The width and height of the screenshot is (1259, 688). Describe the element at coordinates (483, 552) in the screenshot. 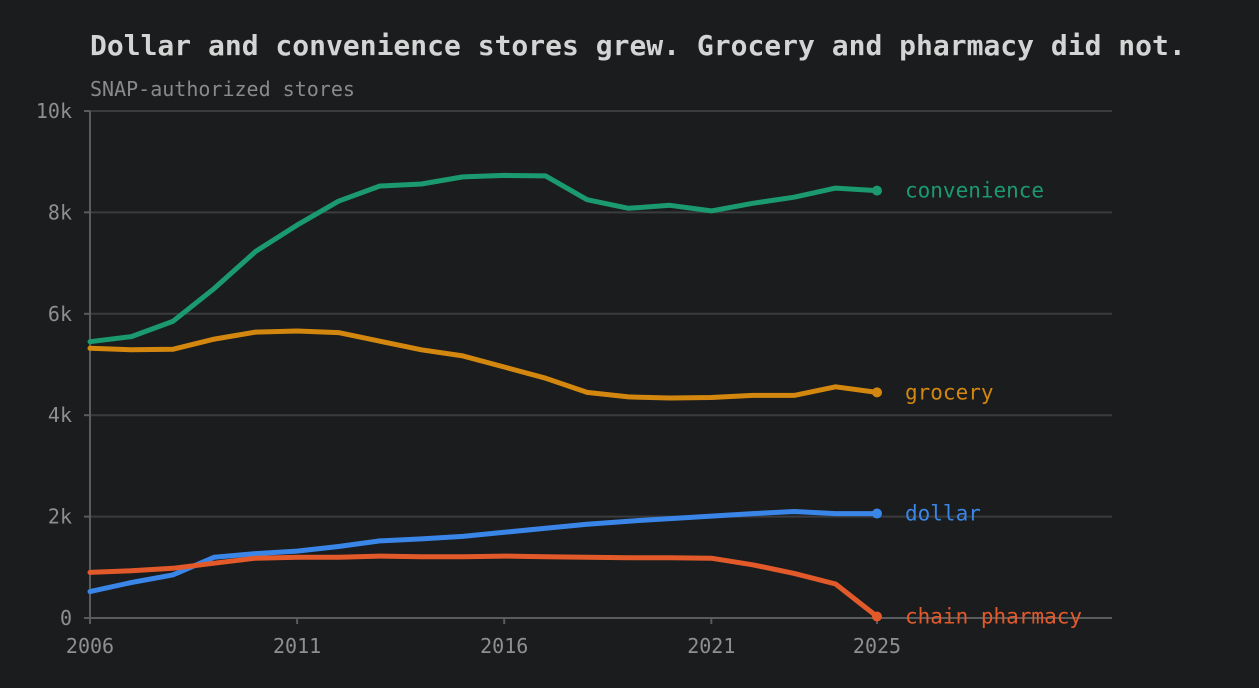

I see `series-line-dollar` at that location.